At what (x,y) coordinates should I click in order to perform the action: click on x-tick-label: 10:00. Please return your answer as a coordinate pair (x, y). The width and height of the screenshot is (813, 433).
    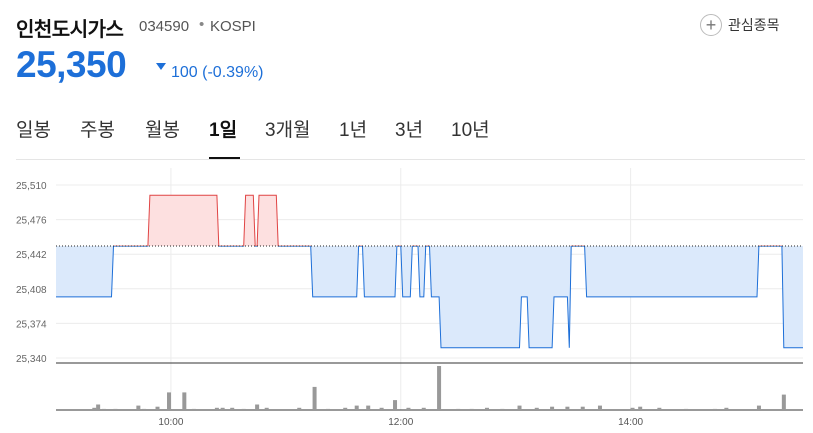
    Looking at the image, I should click on (170, 422).